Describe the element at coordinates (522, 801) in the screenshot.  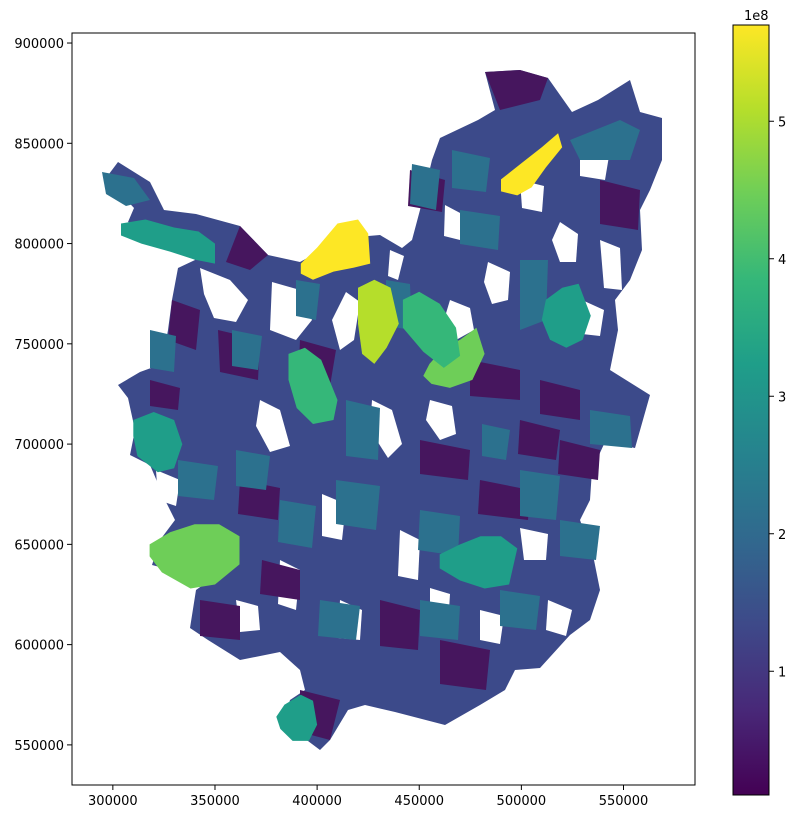
I see `x-tick-label: 500000` at that location.